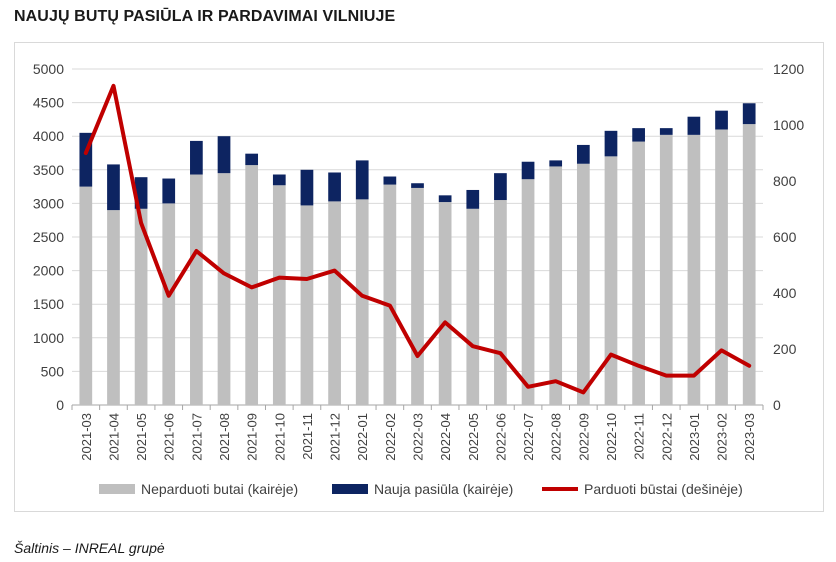 The image size is (836, 562). What do you see at coordinates (48, 338) in the screenshot?
I see `y-left-tick-label: 1000` at bounding box center [48, 338].